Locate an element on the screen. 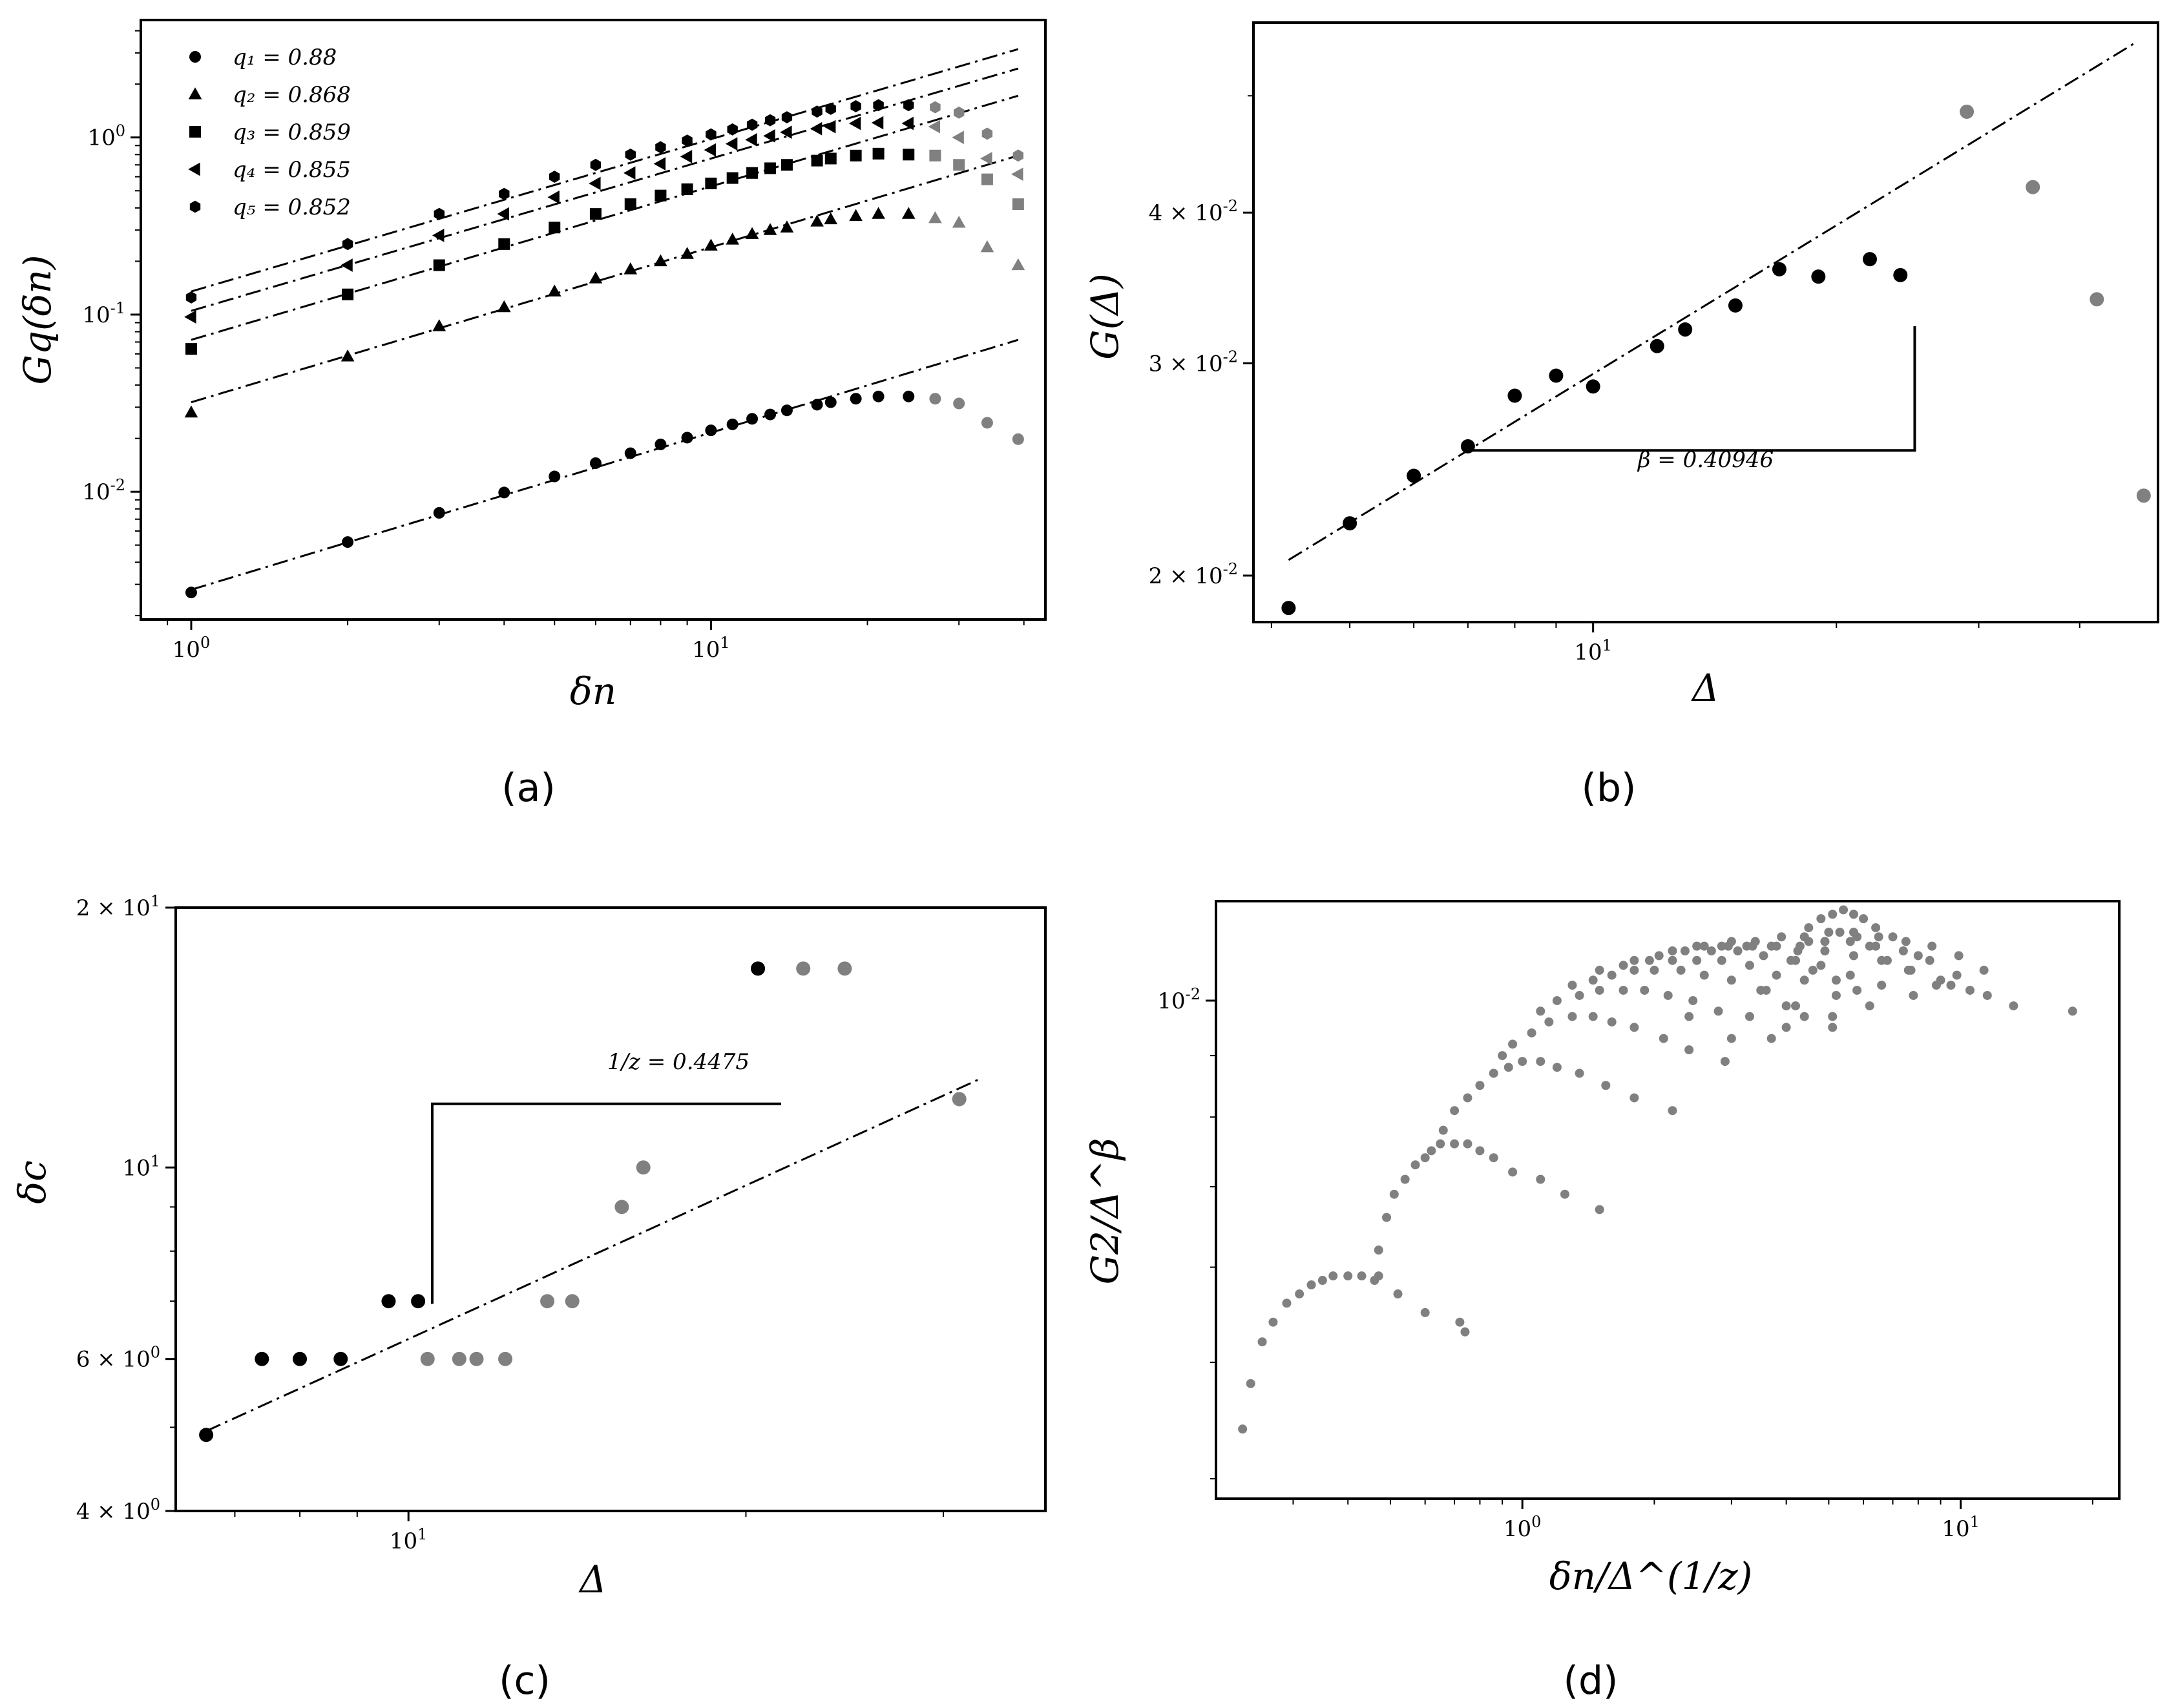 The image size is (2169, 1708). x-tick-label: 100 is located at coordinates (1523, 1527).